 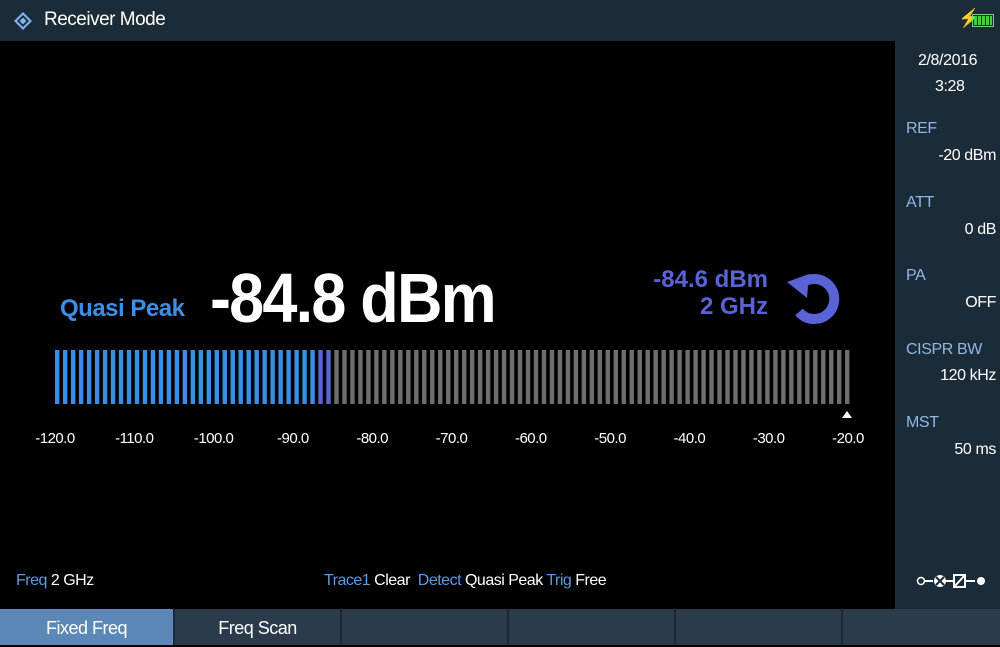 What do you see at coordinates (258, 627) in the screenshot?
I see `freq-scan-softkey: Freq Scan` at bounding box center [258, 627].